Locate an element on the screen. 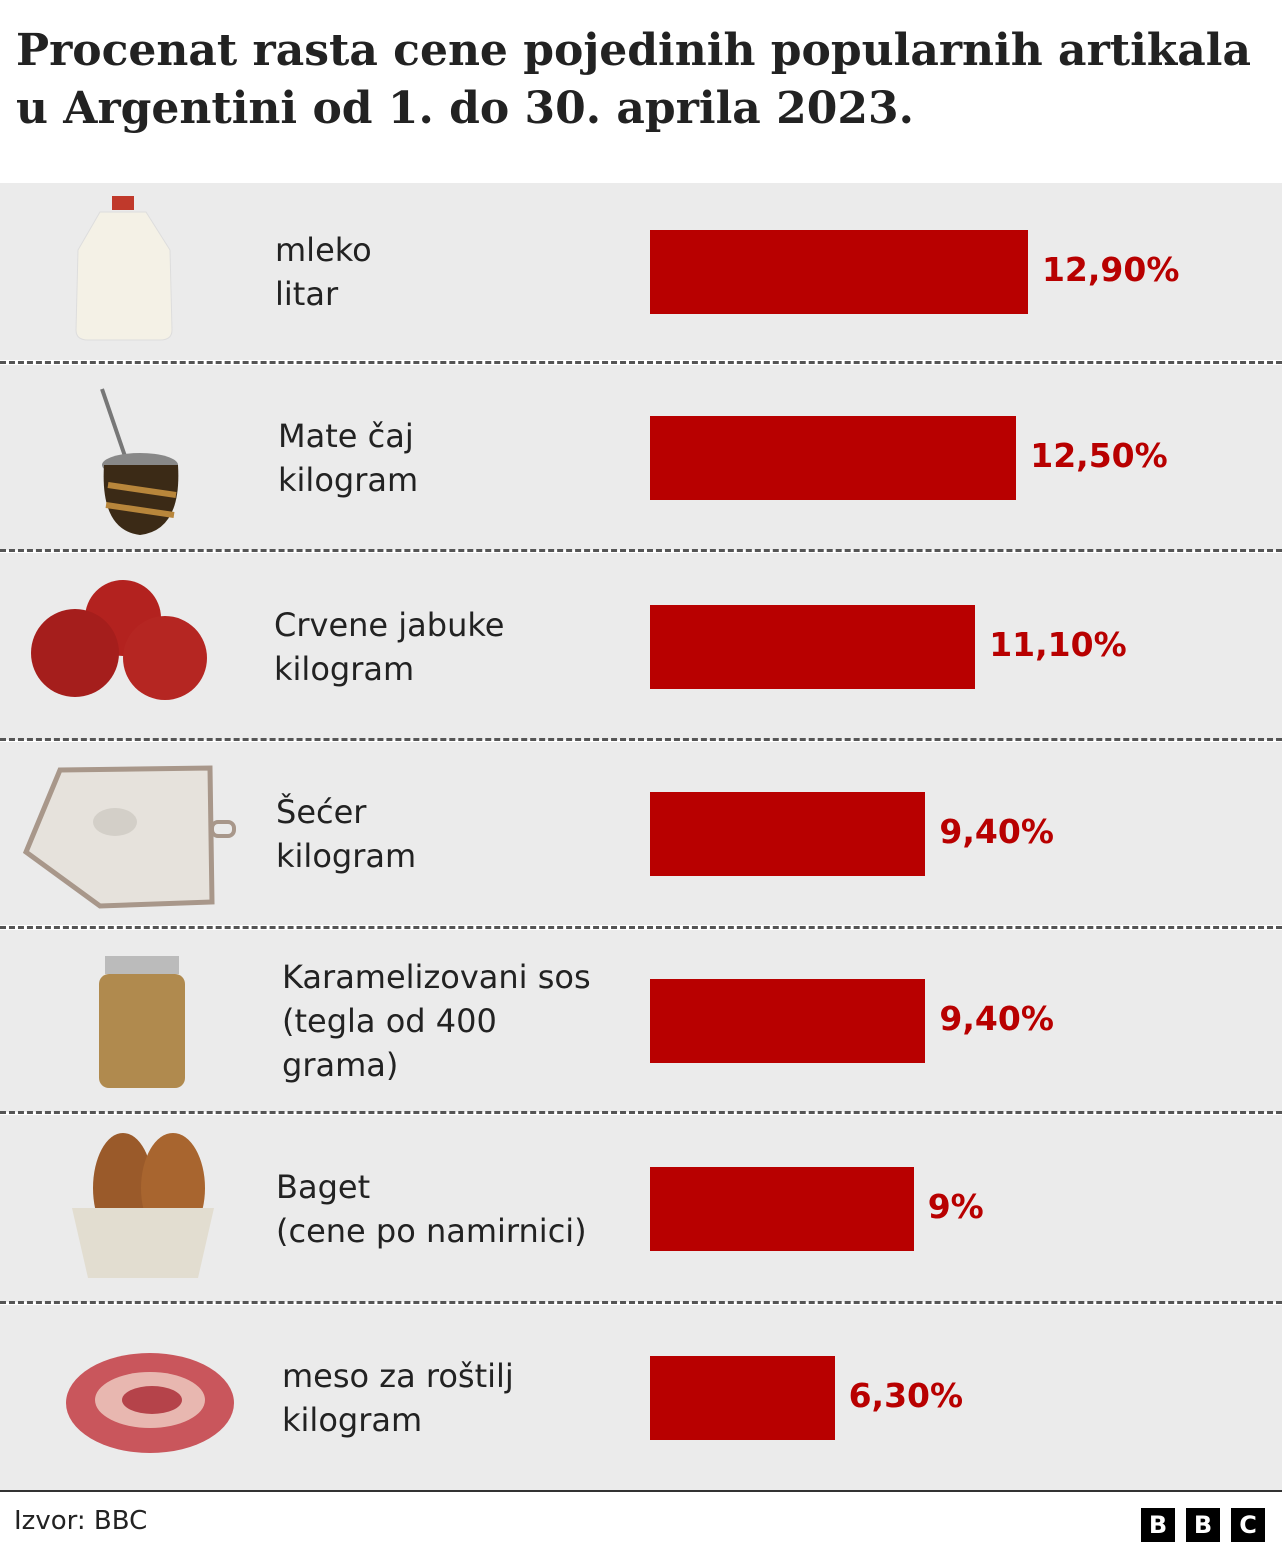  value-label: 9% is located at coordinates (955, 1206).